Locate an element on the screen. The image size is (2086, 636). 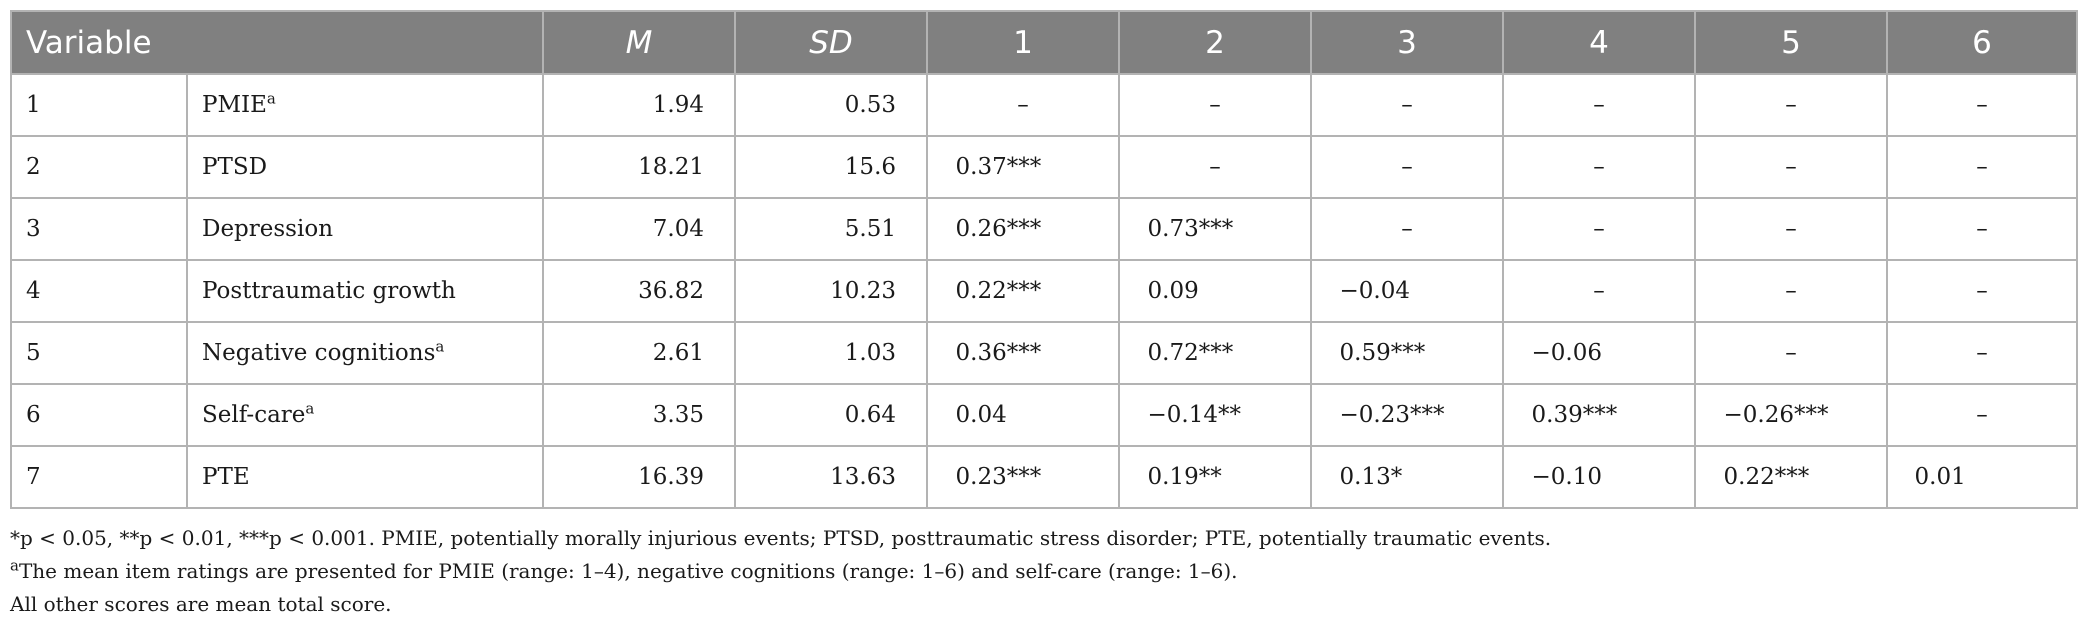
mean-value: 36.82 is located at coordinates (639, 291).